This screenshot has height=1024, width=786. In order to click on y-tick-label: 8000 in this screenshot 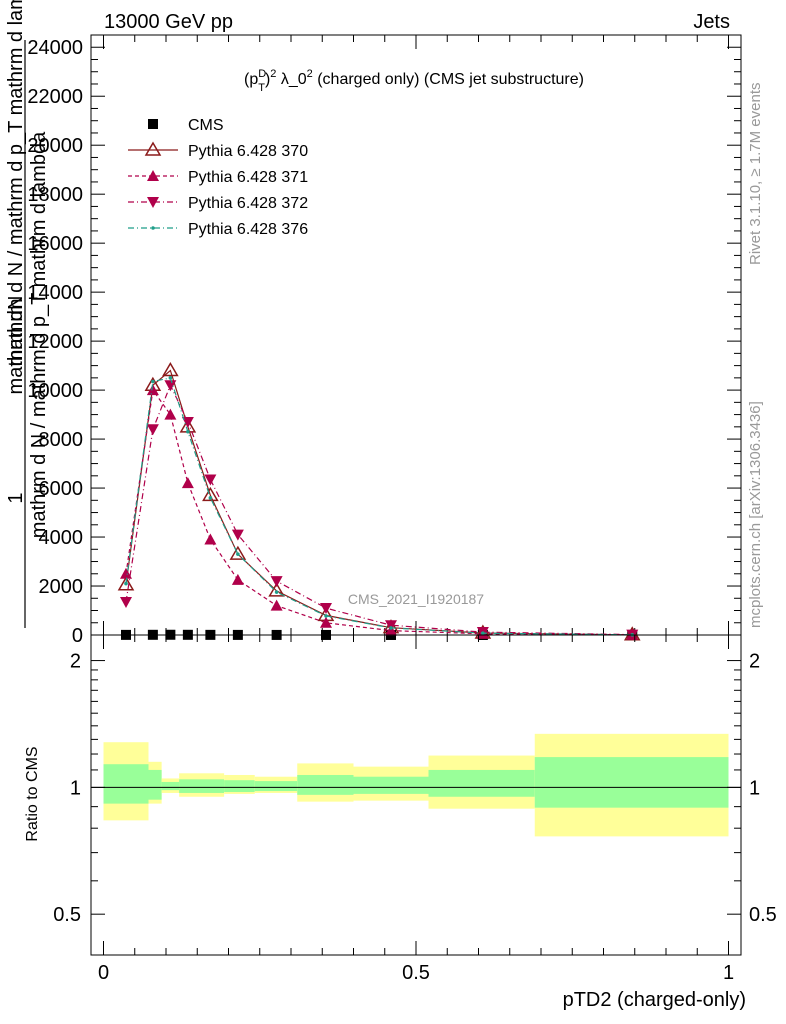, I will do `click(61, 440)`.